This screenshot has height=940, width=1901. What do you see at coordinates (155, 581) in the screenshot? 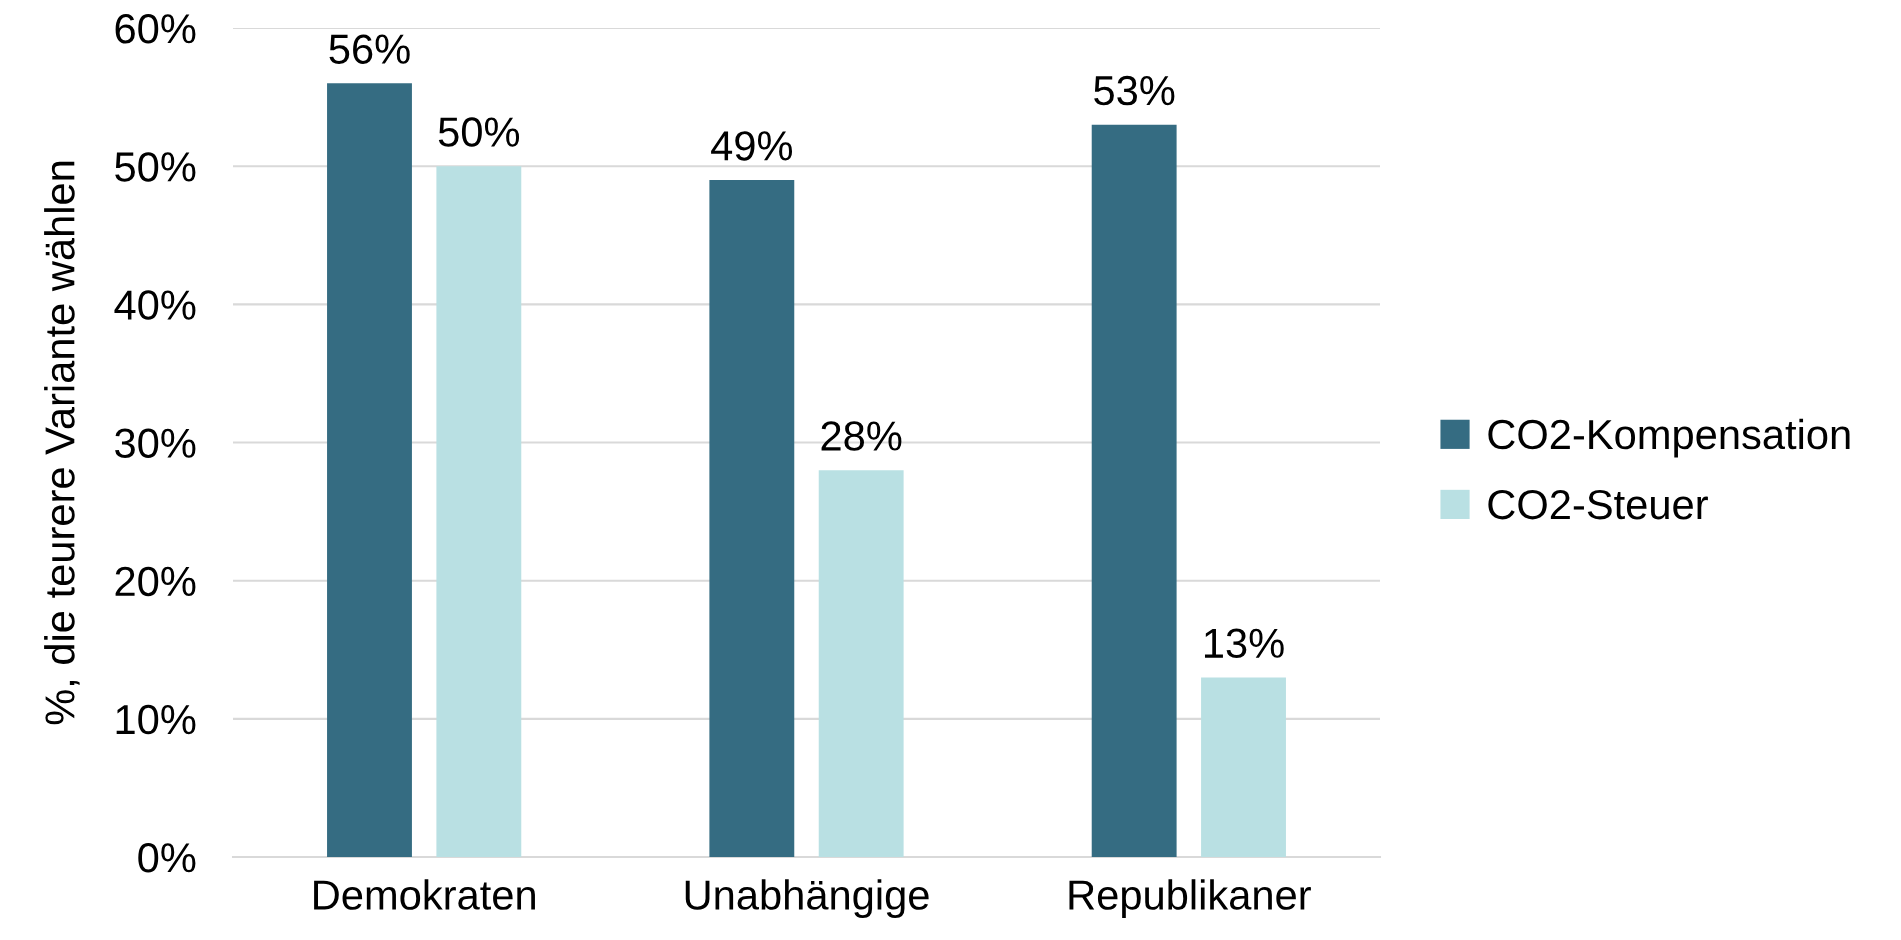
I see `y-tick-label: 20%` at bounding box center [155, 581].